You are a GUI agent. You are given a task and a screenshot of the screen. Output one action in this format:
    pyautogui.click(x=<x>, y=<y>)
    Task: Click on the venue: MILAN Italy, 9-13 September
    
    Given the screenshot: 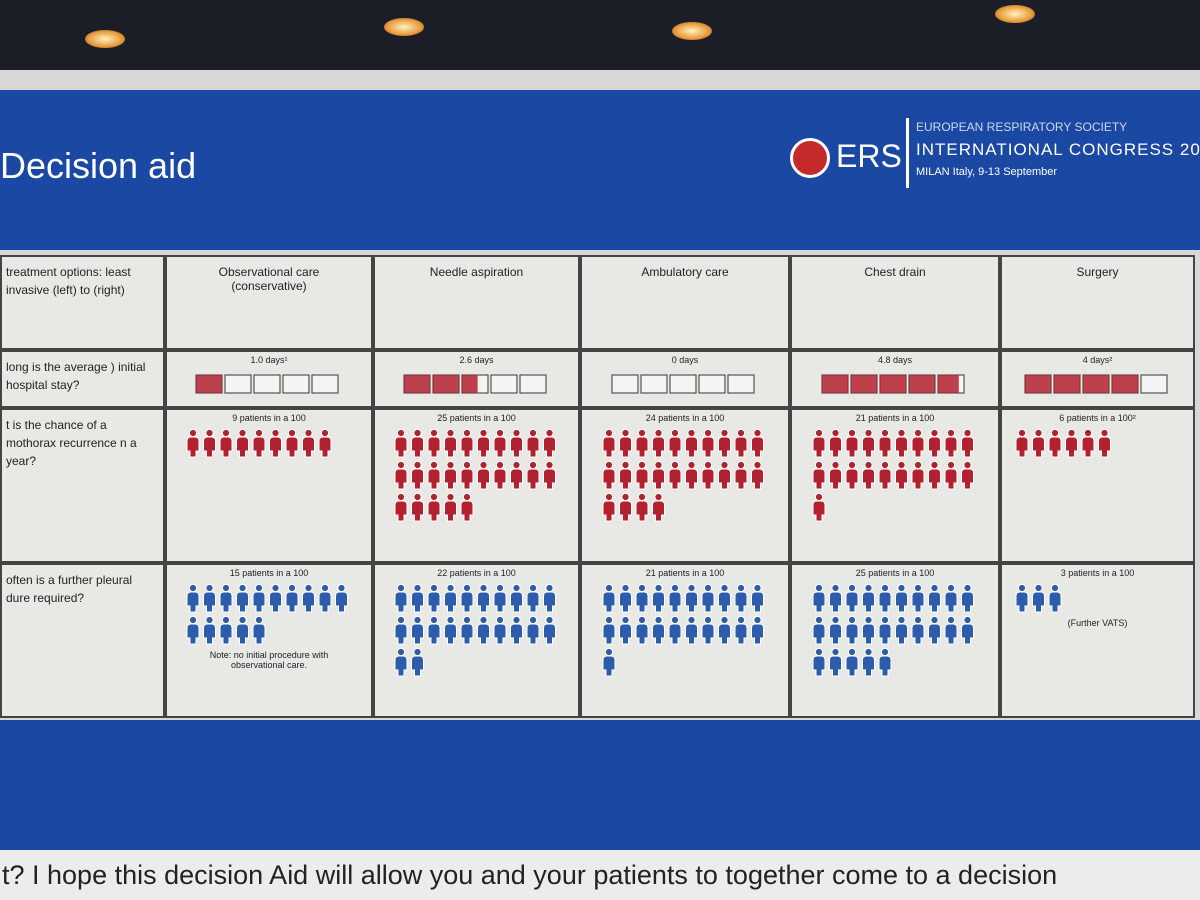 What is the action you would take?
    pyautogui.click(x=987, y=172)
    